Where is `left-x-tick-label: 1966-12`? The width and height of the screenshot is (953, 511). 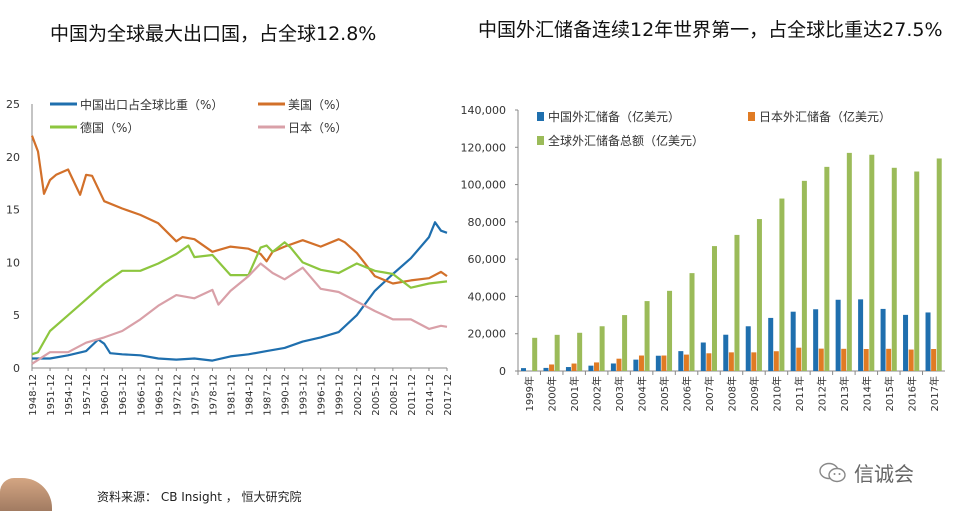 left-x-tick-label: 1966-12 is located at coordinates (141, 395).